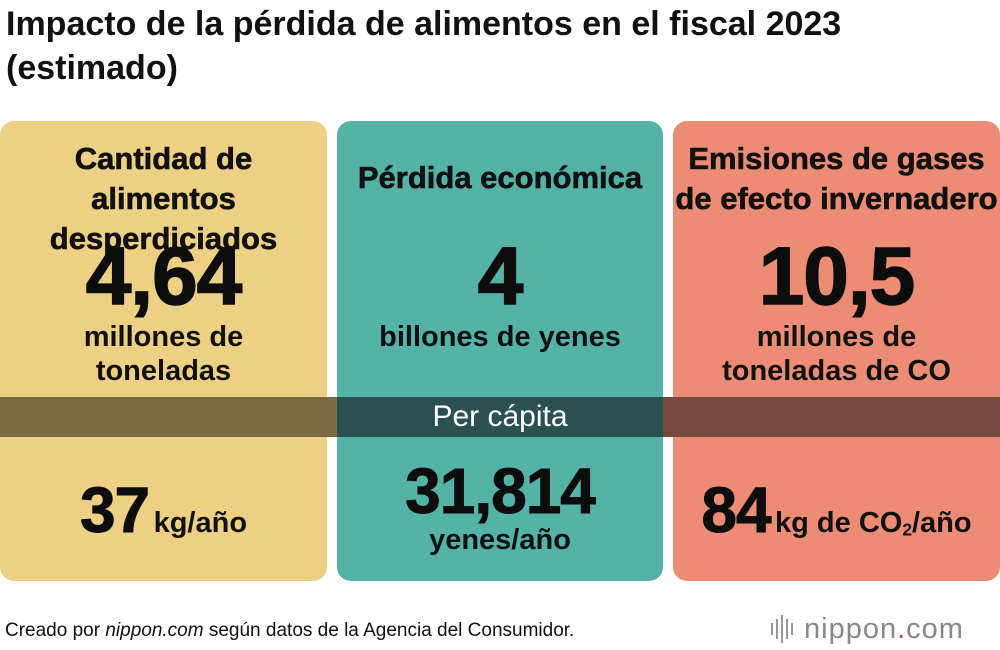  I want to click on emissions-per-capita: 84 kg de CO2/año, so click(836, 510).